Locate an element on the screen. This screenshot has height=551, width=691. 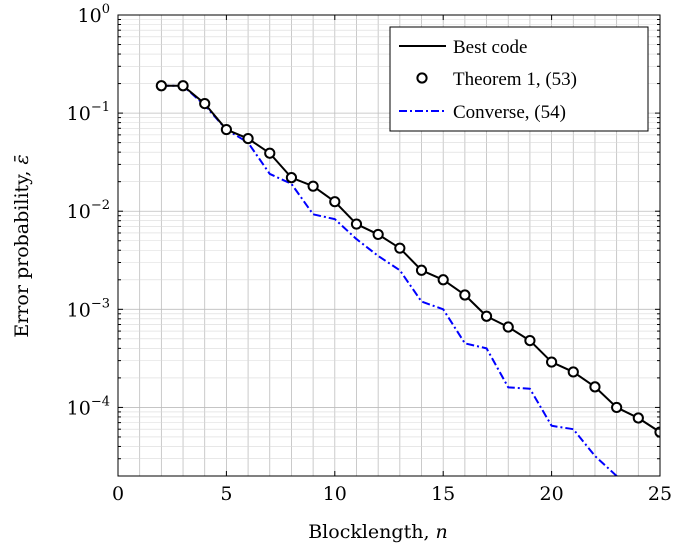
y-tick-label: 10⁻⁴ is located at coordinates (88, 406).